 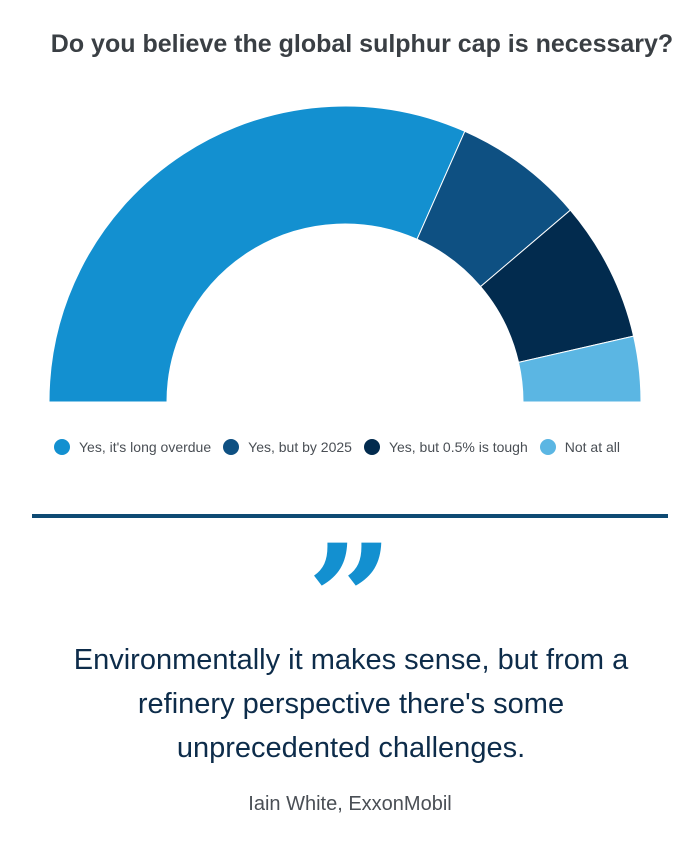 What do you see at coordinates (458, 447) in the screenshot?
I see `legend-label-2: Yes, but 0.5% is tough` at bounding box center [458, 447].